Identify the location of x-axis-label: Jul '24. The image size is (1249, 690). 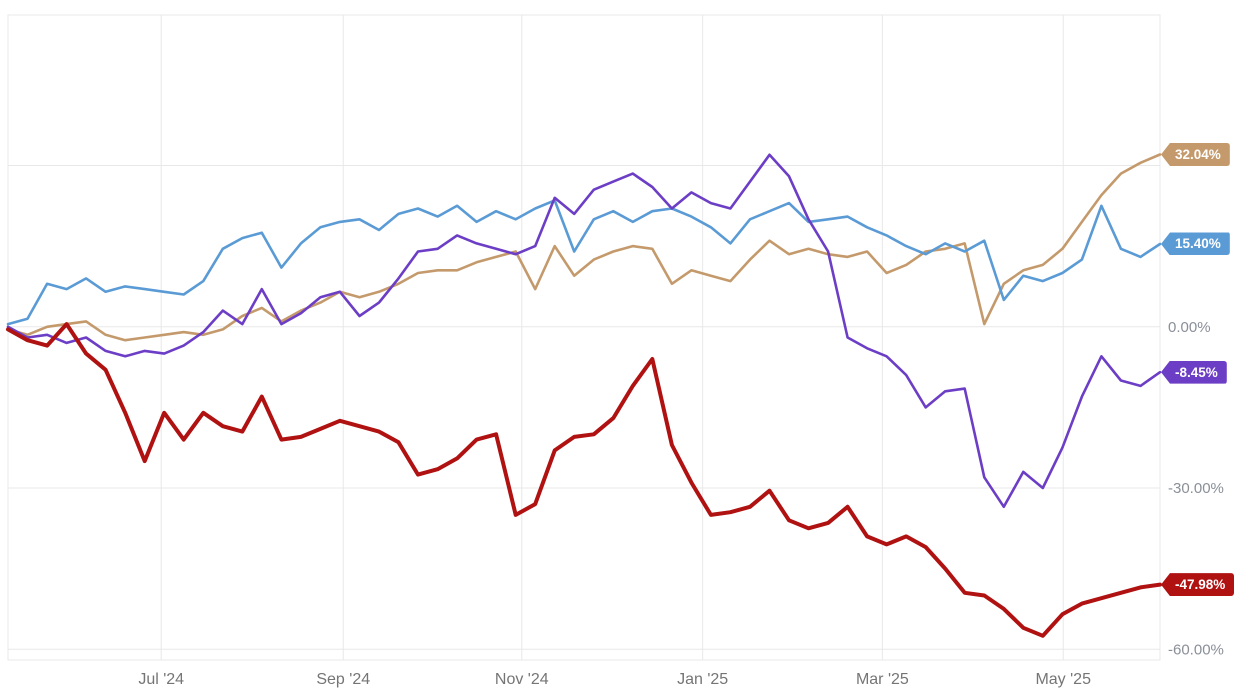
(161, 679).